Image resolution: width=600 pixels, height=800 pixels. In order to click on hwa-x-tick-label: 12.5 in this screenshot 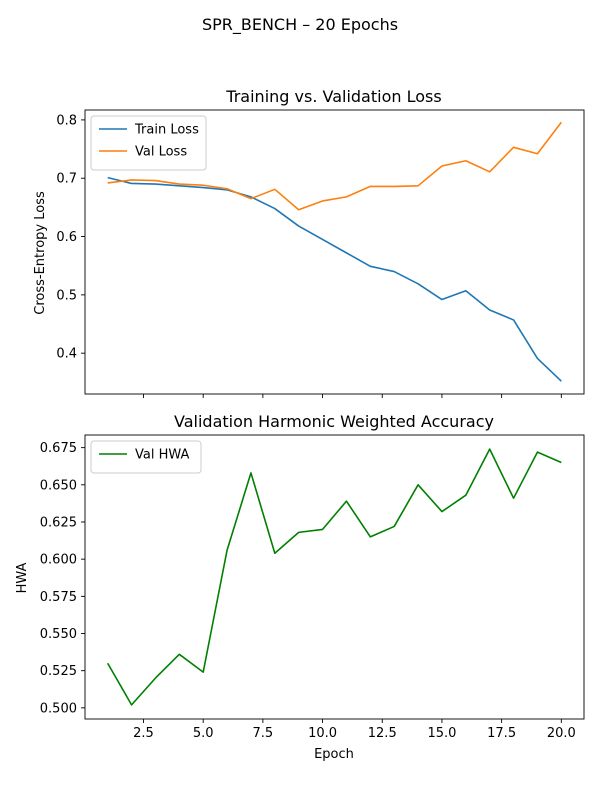, I will do `click(382, 733)`.